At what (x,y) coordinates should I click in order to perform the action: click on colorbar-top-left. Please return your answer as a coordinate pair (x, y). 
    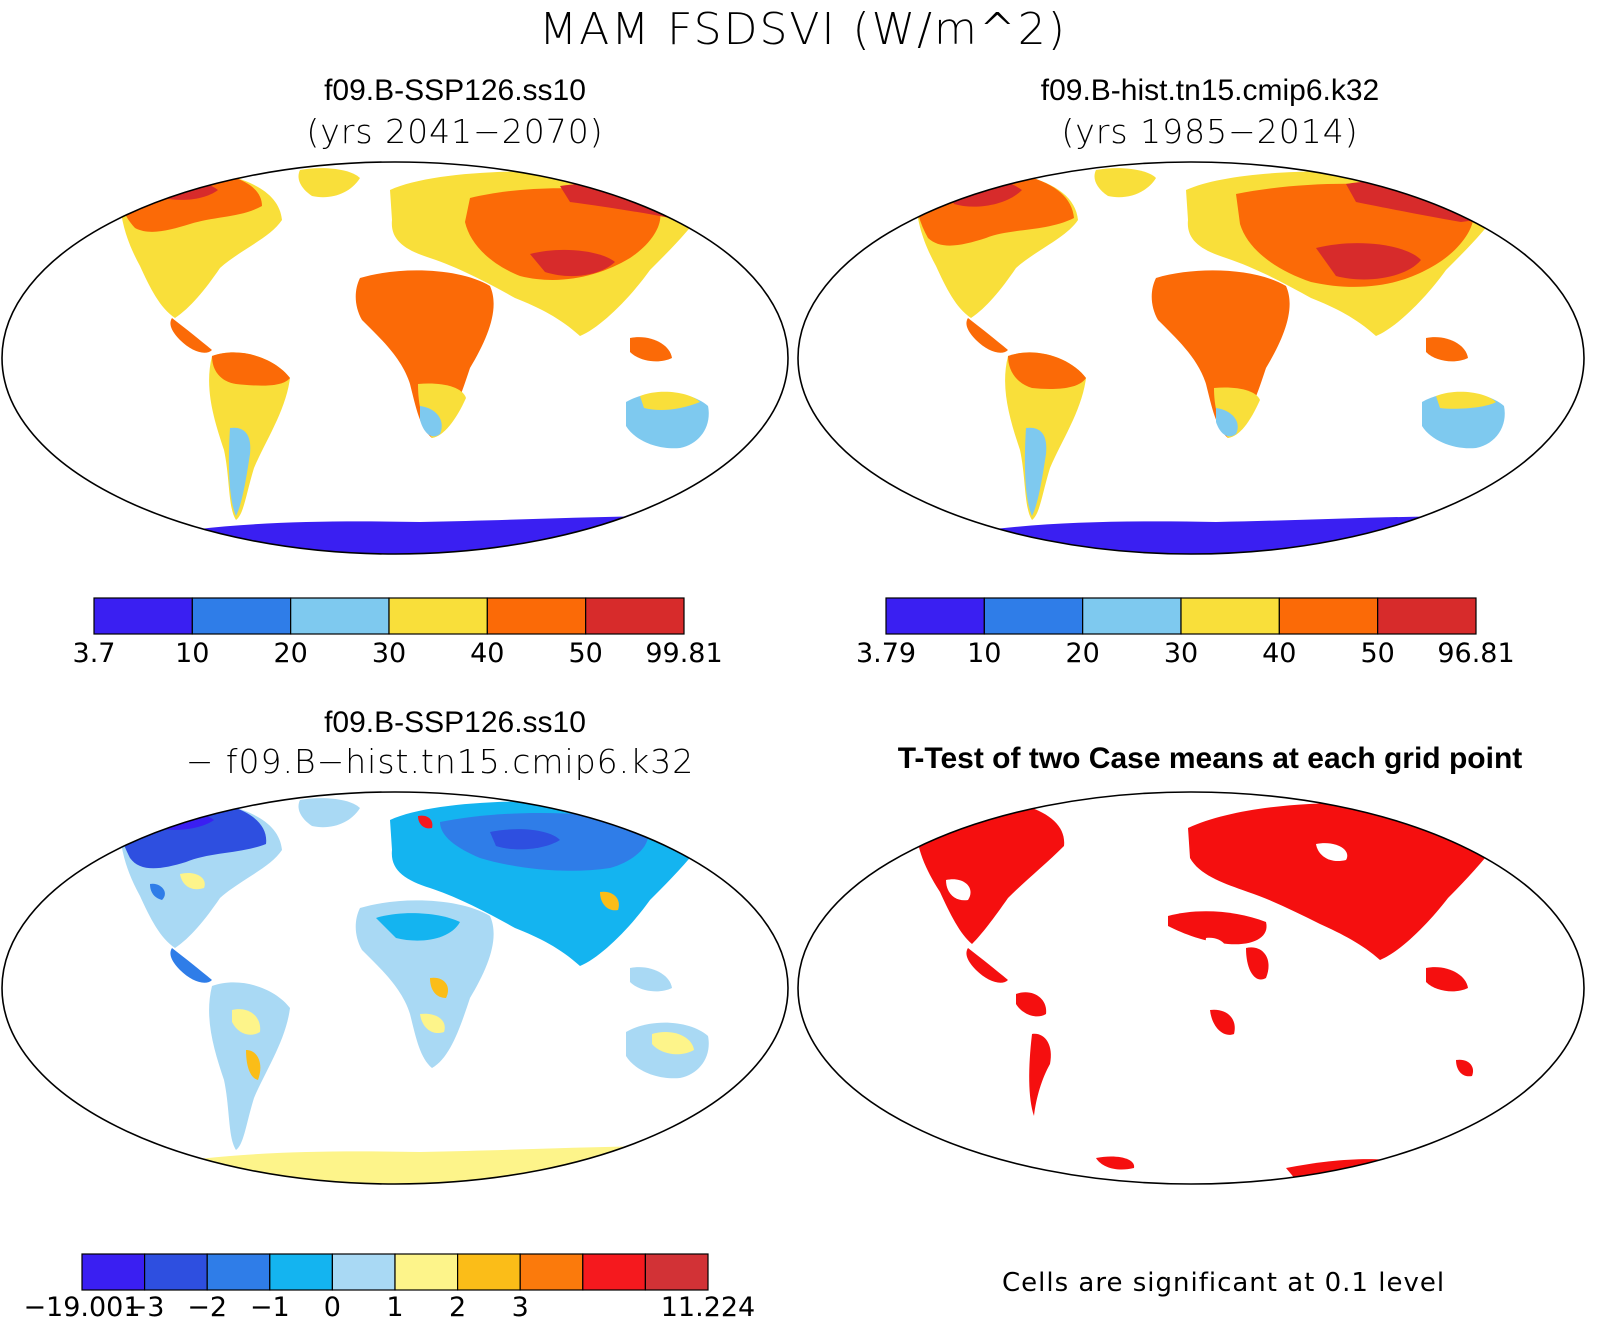
    Looking at the image, I should click on (389, 616).